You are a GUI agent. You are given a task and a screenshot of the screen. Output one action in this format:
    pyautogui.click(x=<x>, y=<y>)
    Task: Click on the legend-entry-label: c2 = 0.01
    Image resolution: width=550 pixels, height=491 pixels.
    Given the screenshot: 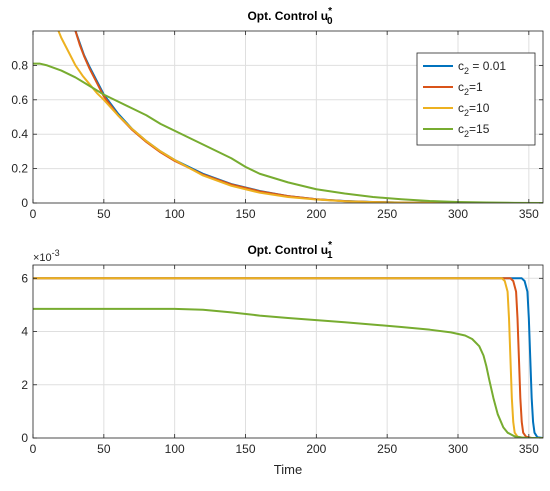 What is the action you would take?
    pyautogui.click(x=482, y=67)
    